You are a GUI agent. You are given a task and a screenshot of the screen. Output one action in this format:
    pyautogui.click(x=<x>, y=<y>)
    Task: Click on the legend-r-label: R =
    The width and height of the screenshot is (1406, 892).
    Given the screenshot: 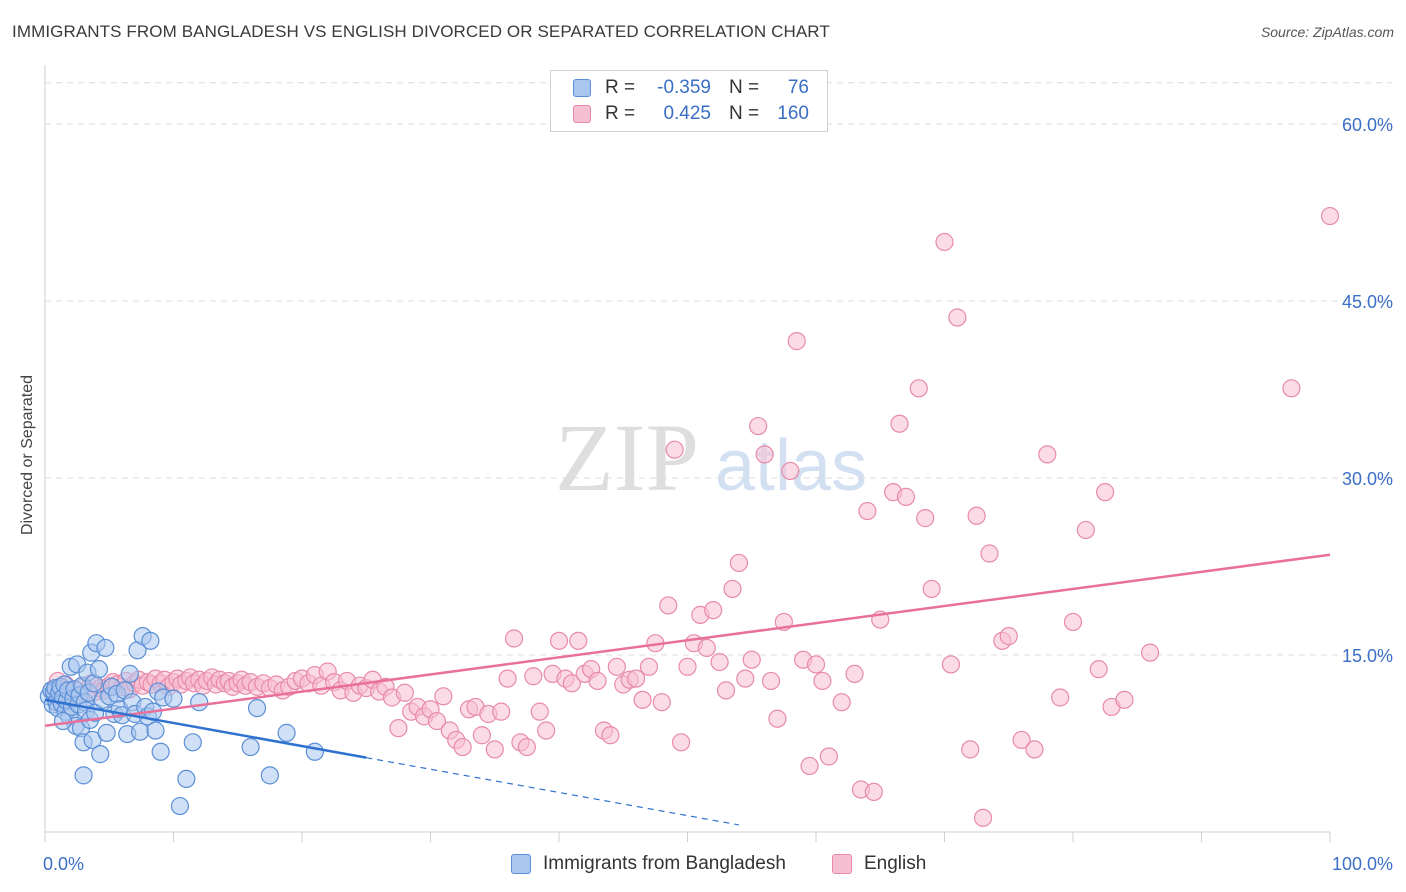 What is the action you would take?
    pyautogui.click(x=620, y=113)
    